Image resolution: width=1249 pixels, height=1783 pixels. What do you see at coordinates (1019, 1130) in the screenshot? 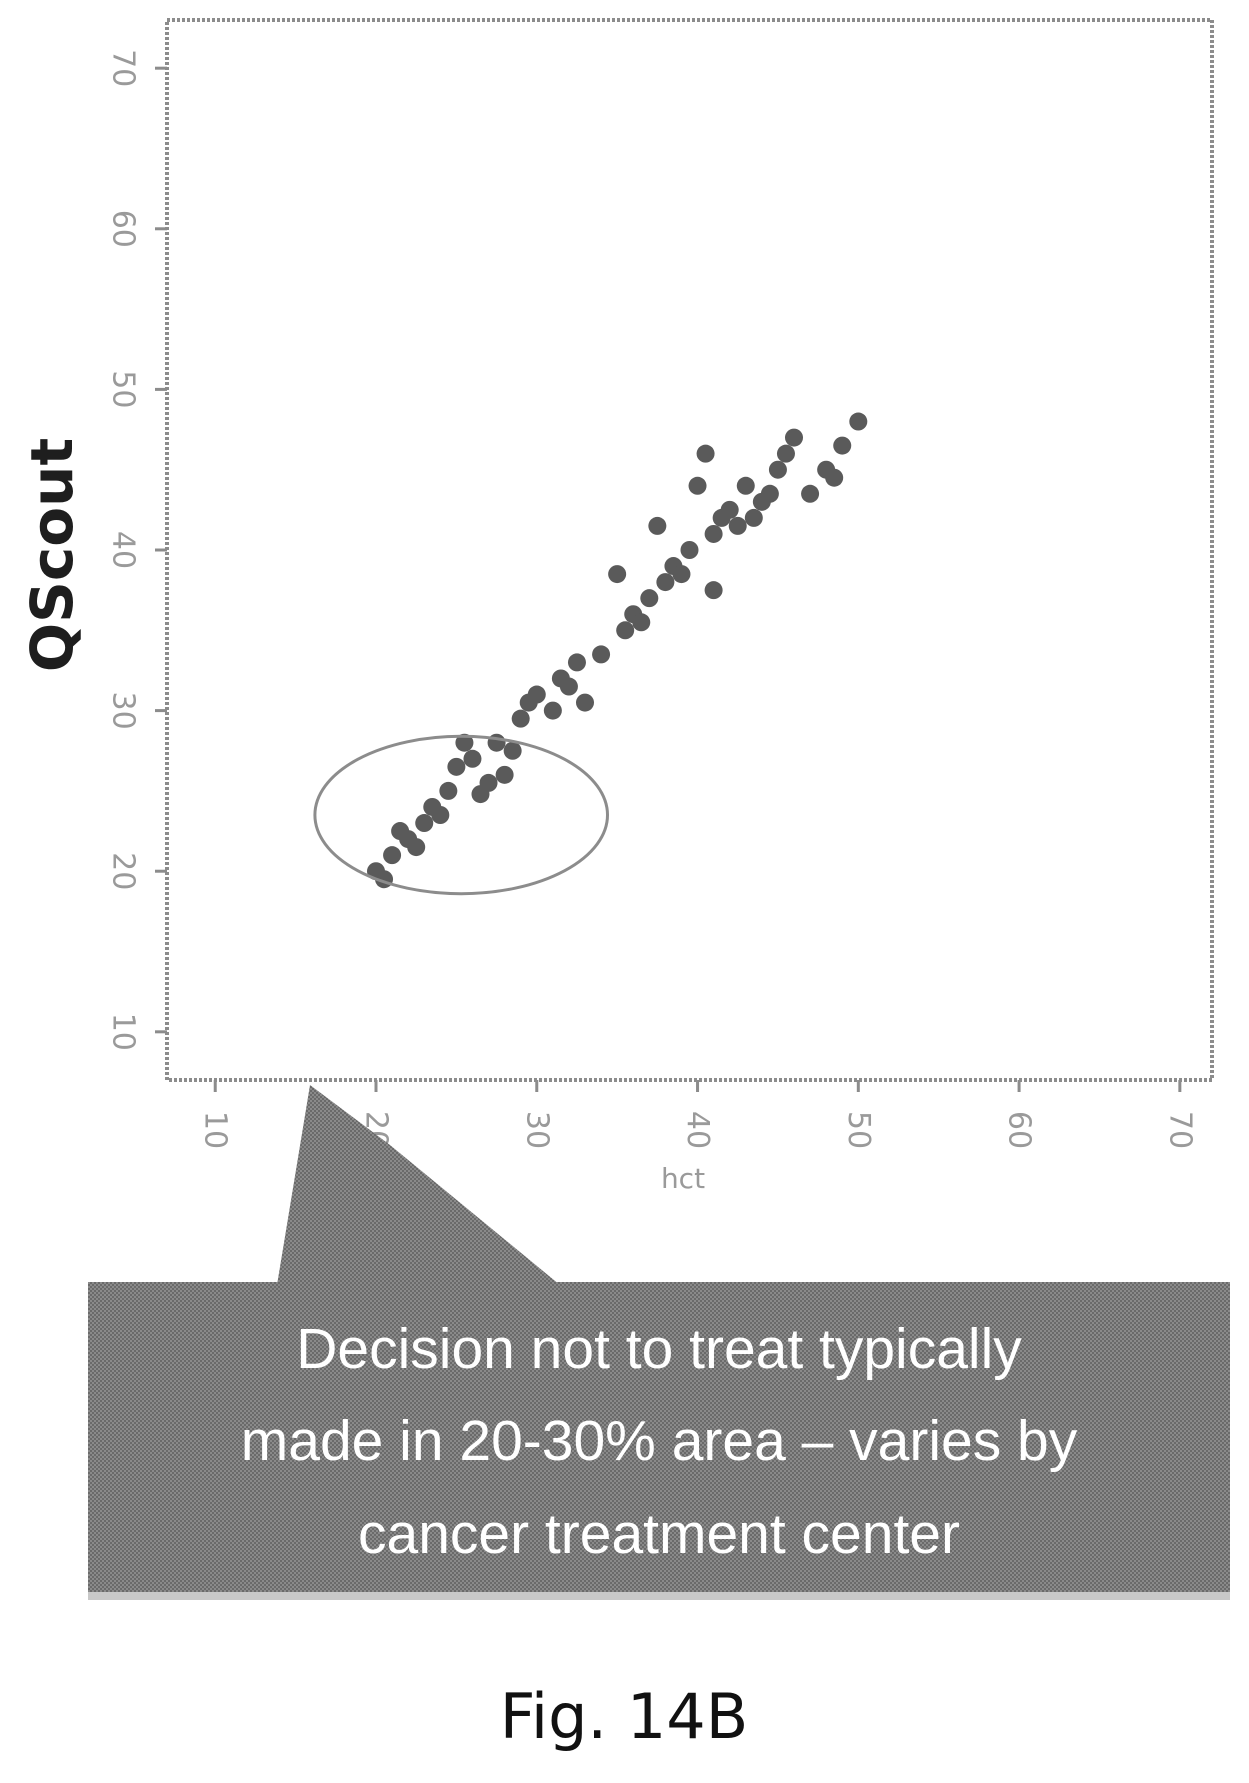
I see `x-tick-label: 60` at bounding box center [1019, 1130].